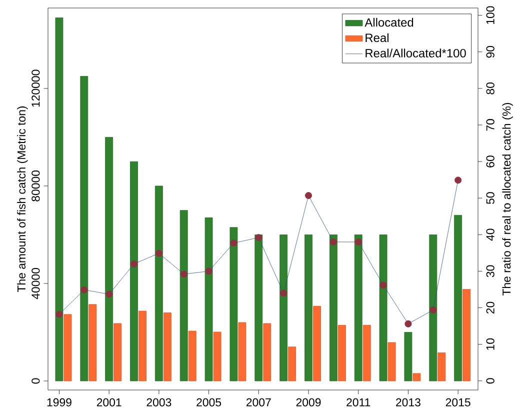  Describe the element at coordinates (507, 199) in the screenshot. I see `y2-axis-title: The ratio of real to allocated catch (%)` at that location.